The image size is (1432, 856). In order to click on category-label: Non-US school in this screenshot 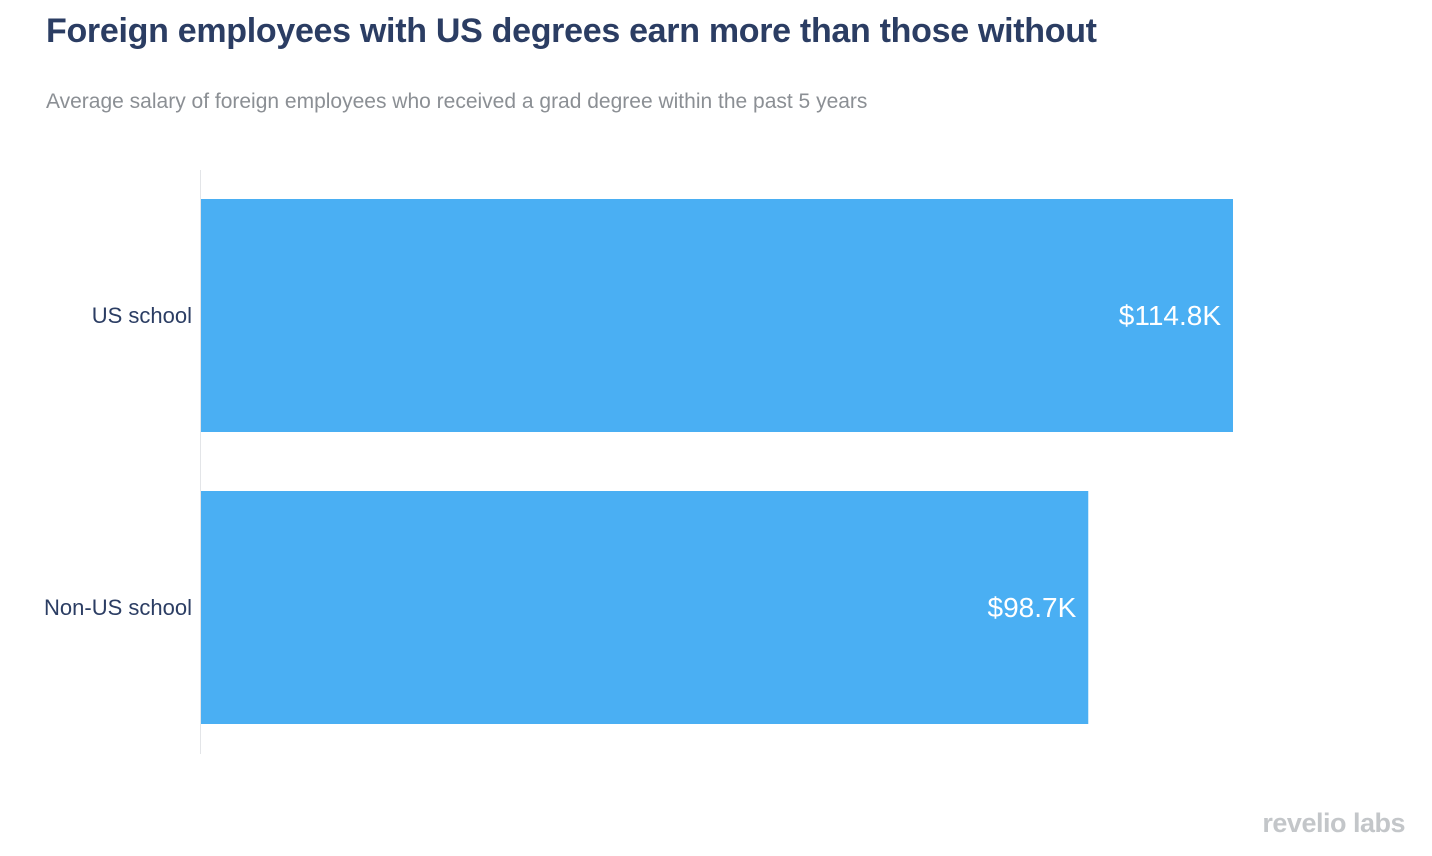, I will do `click(118, 607)`.